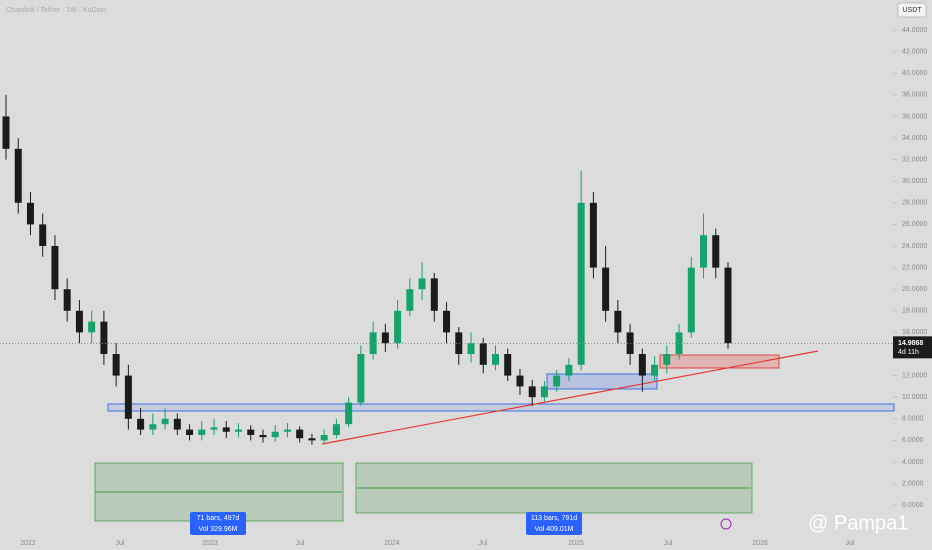  I want to click on y-tick-label: 12.0000, so click(914, 375).